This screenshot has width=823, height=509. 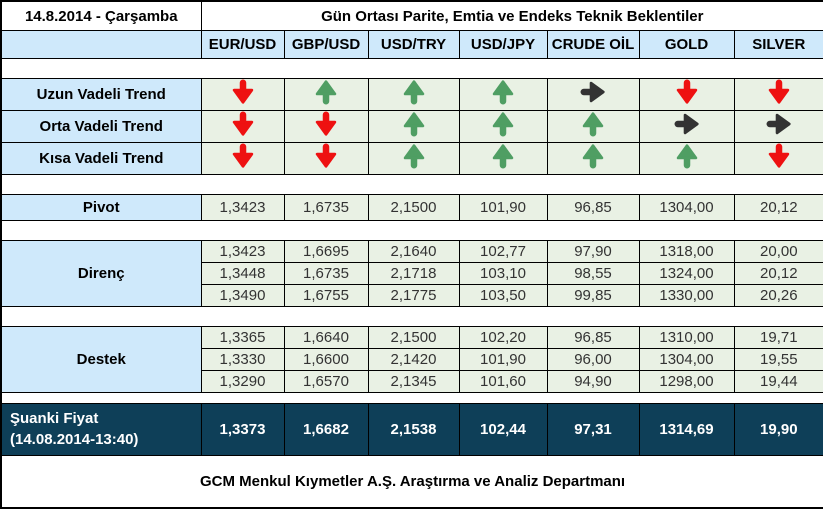 What do you see at coordinates (503, 273) in the screenshot?
I see `resistance-value: 103,10` at bounding box center [503, 273].